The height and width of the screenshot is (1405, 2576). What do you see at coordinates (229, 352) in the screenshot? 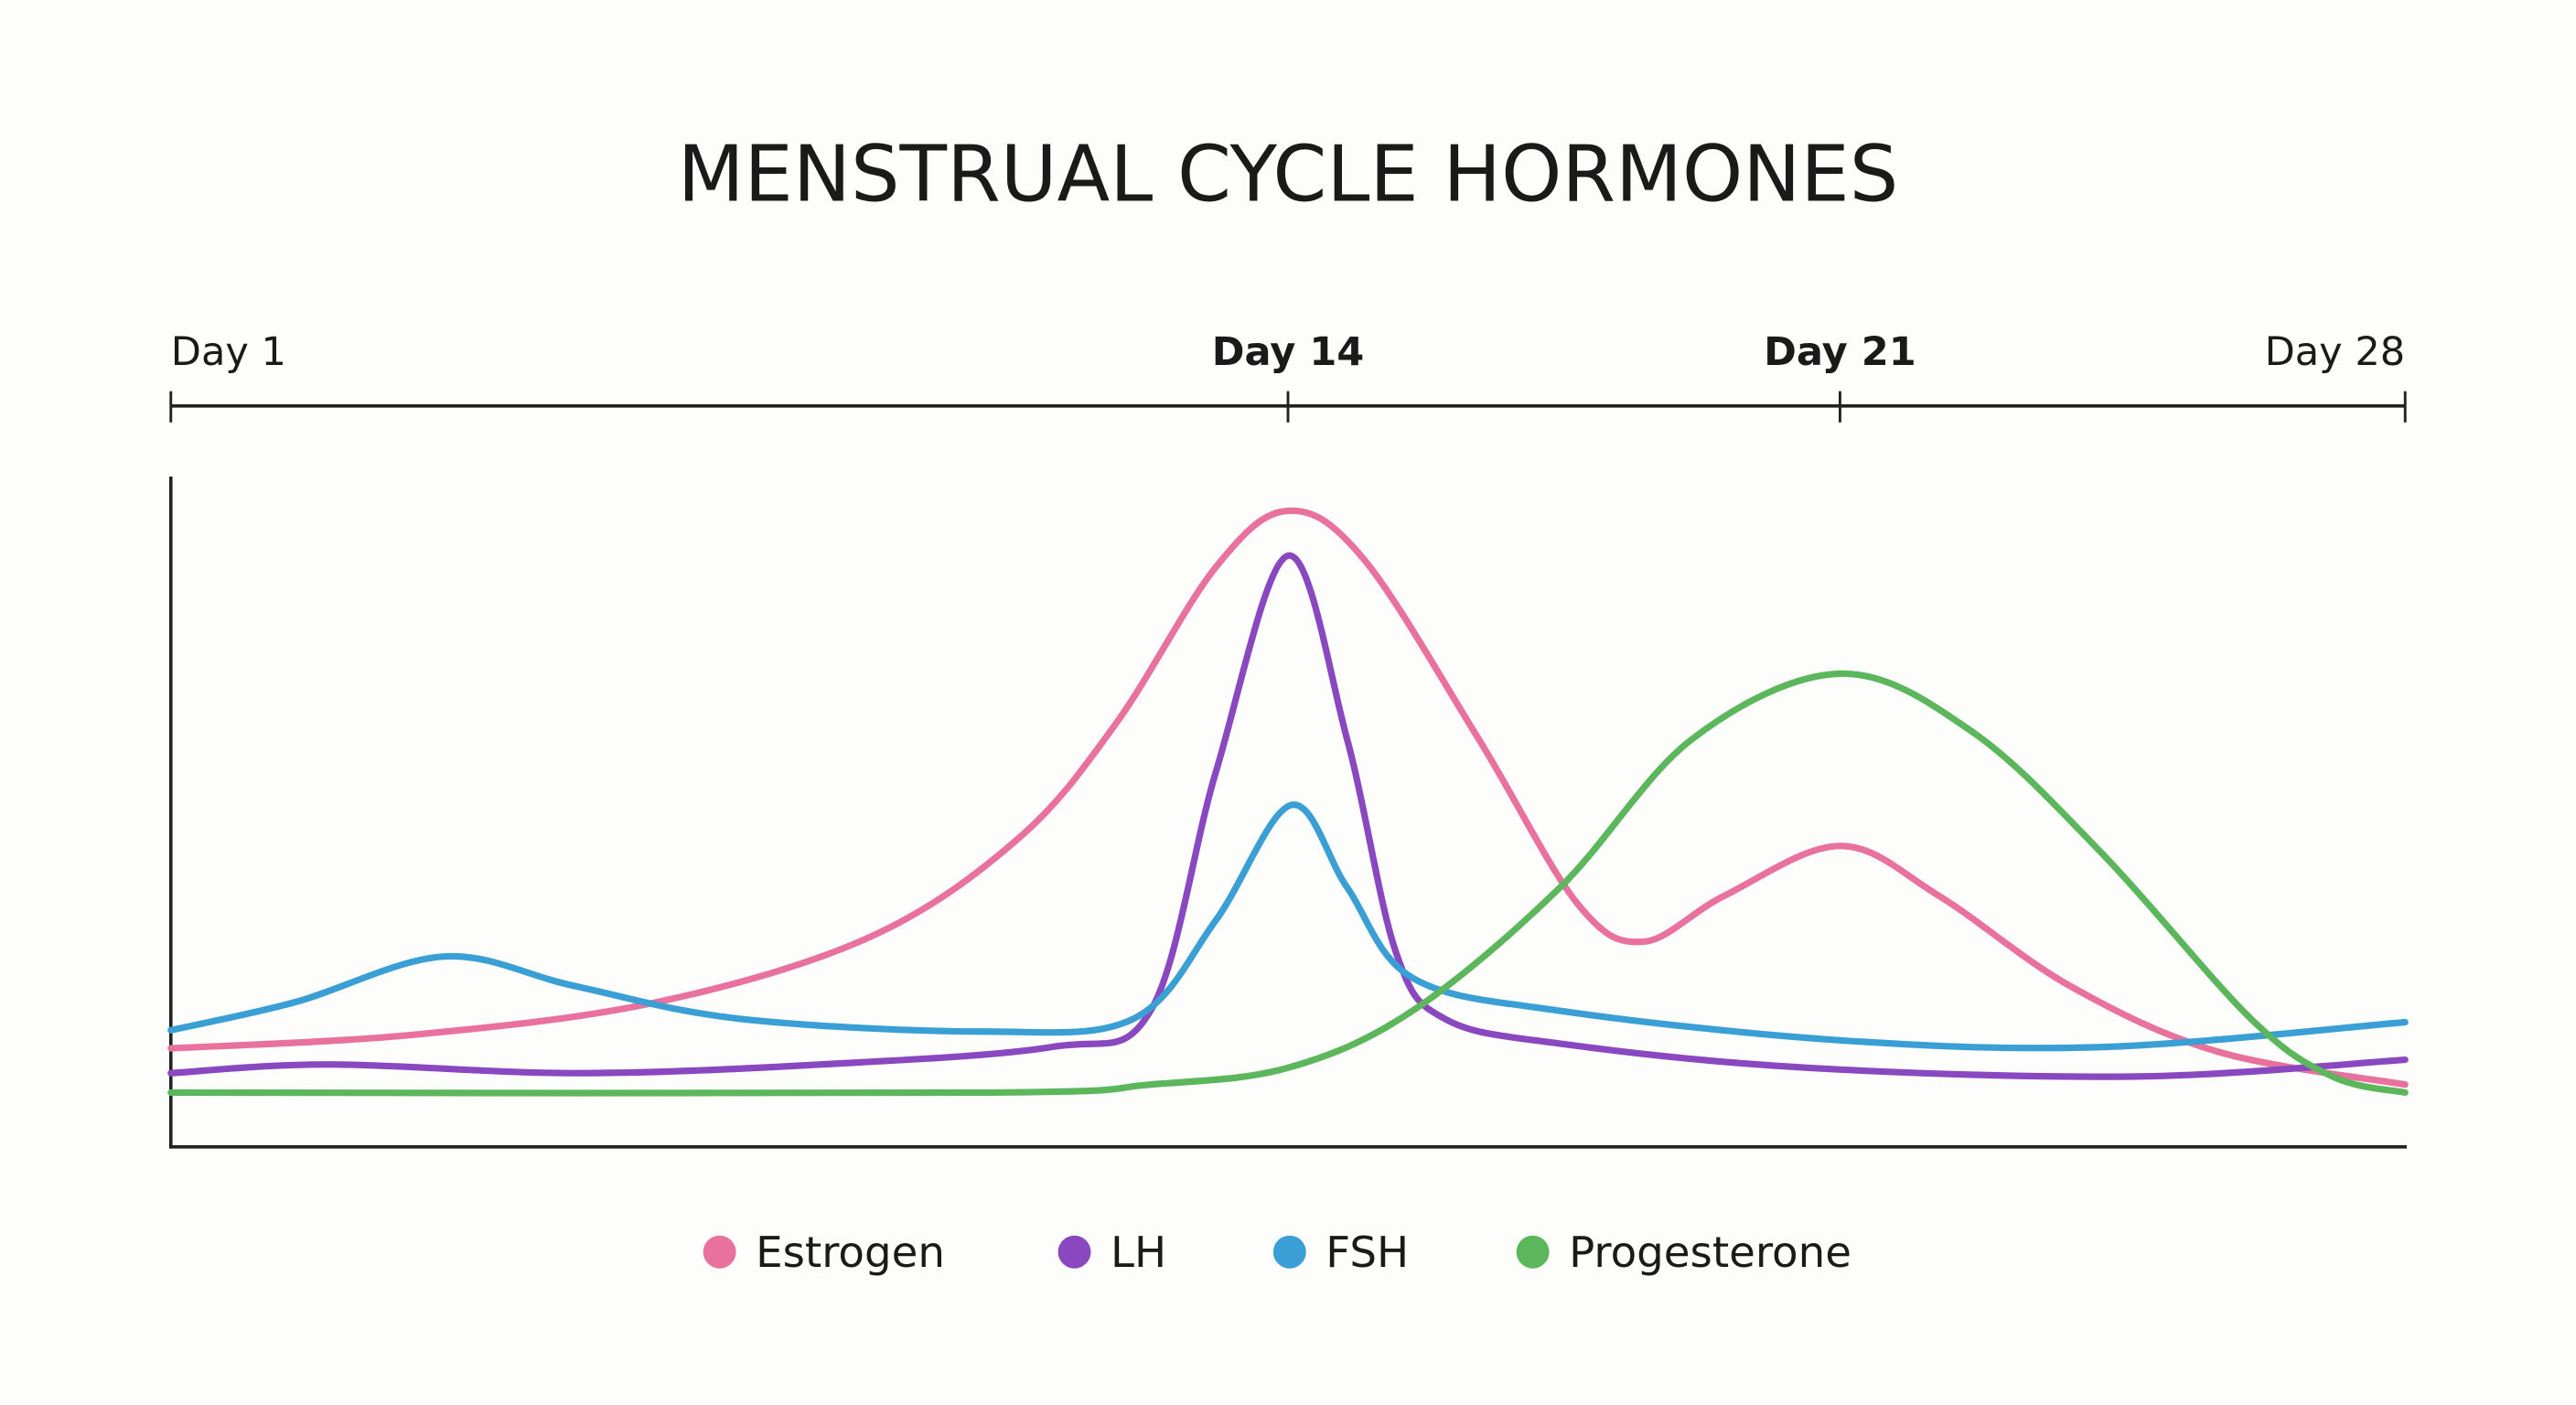
I see `x-tick-label: Day 1` at bounding box center [229, 352].